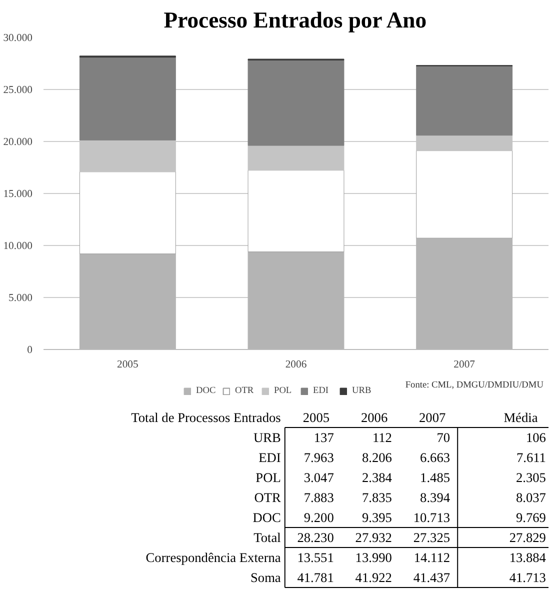 This screenshot has width=553, height=594. What do you see at coordinates (296, 365) in the screenshot?
I see `x-tick-label: 2006` at bounding box center [296, 365].